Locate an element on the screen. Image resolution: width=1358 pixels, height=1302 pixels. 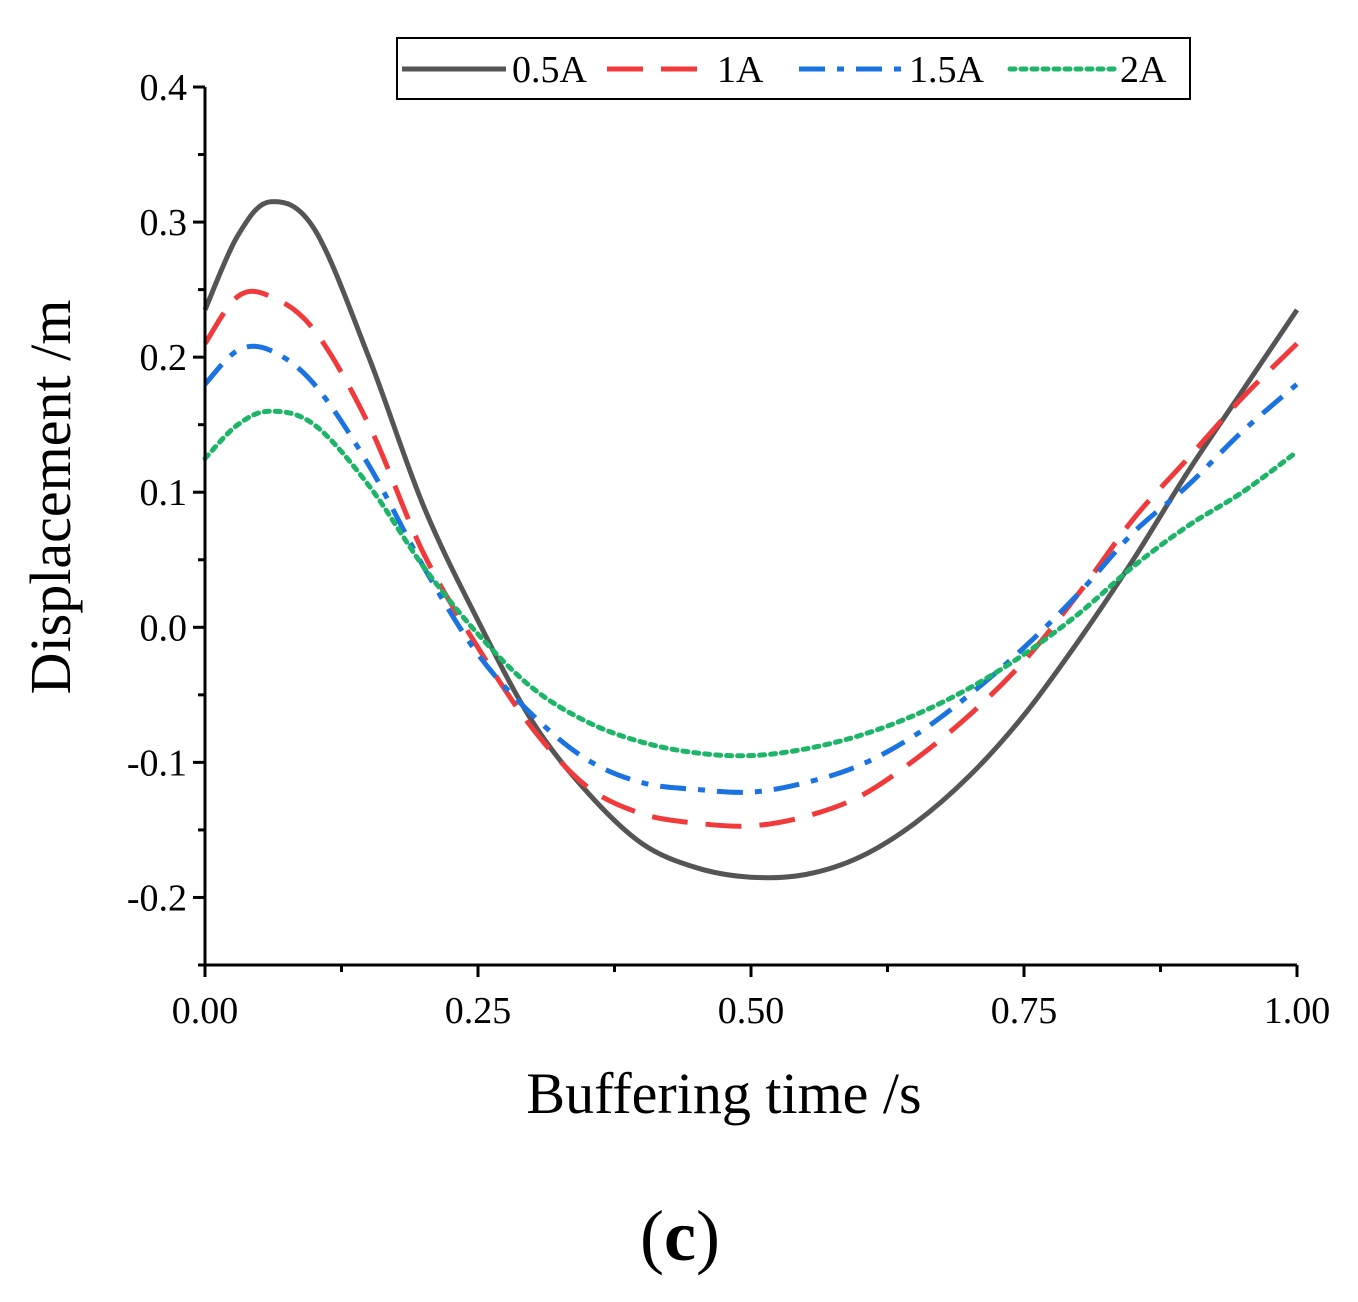
panel-label-open: ( is located at coordinates (652, 1236).